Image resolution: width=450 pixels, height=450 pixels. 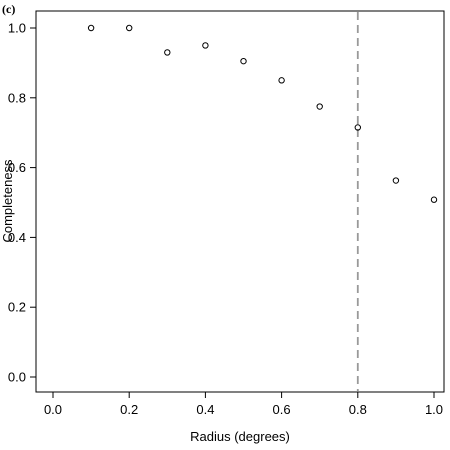 I want to click on y-tick-label: 0.0, so click(x=17, y=377).